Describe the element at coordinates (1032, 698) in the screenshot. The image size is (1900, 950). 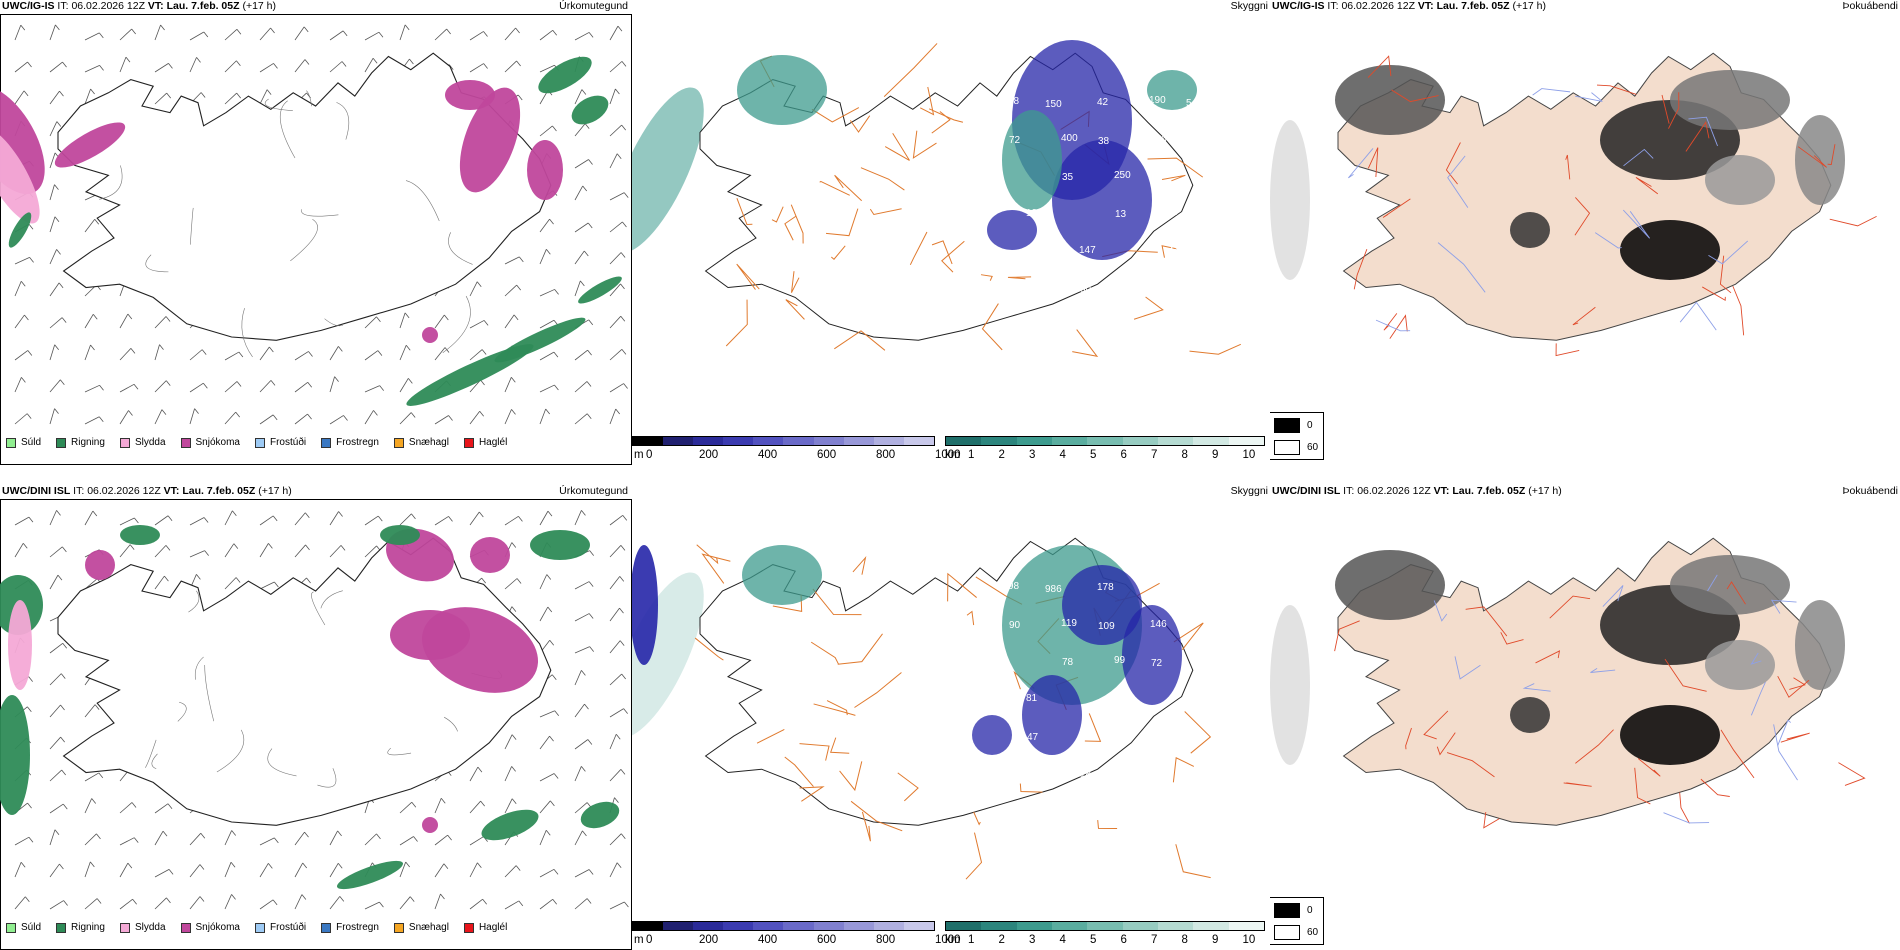
I see `visibility-value-label: 81` at that location.